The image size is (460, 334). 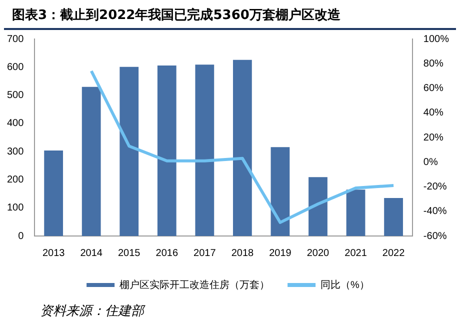 What do you see at coordinates (92, 311) in the screenshot?
I see `text: 资料来源：住建部` at bounding box center [92, 311].